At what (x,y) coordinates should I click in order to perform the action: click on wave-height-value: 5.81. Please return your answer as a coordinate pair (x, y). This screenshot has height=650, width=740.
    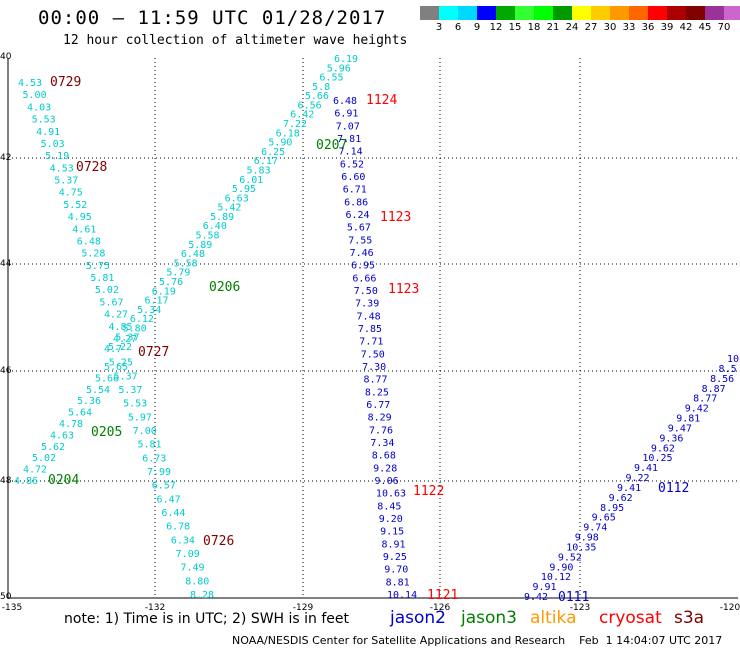
    Looking at the image, I should click on (102, 278).